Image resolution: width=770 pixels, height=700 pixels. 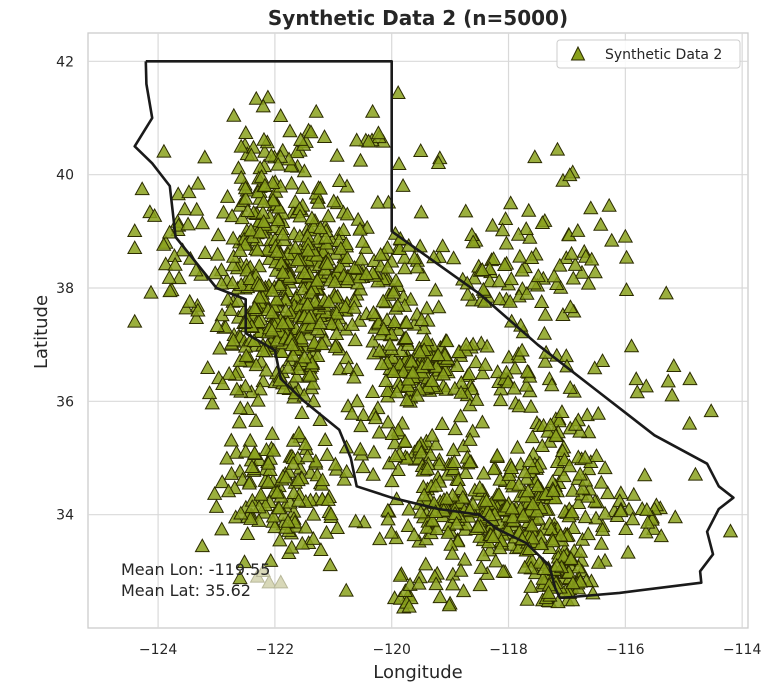 I want to click on x-tick-label: −122, so click(x=275, y=650).